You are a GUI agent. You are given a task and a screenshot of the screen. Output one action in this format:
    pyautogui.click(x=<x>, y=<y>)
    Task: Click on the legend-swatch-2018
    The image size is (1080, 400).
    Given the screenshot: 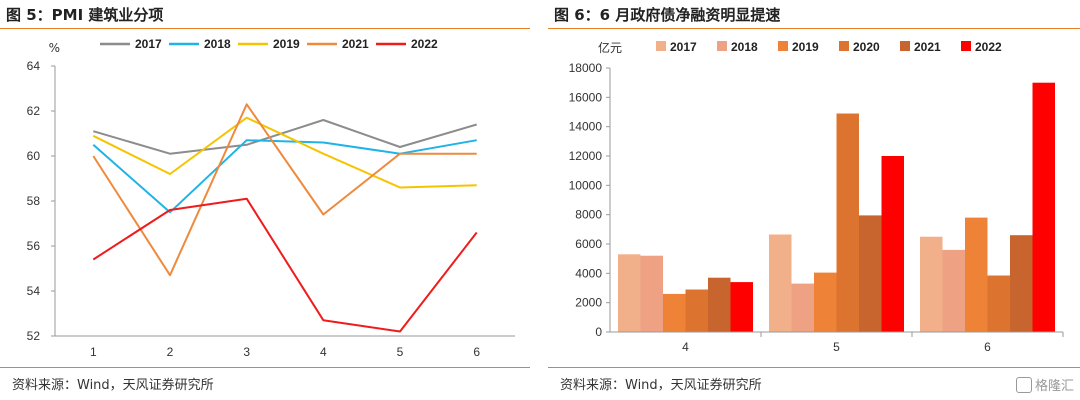 What is the action you would take?
    pyautogui.click(x=722, y=46)
    